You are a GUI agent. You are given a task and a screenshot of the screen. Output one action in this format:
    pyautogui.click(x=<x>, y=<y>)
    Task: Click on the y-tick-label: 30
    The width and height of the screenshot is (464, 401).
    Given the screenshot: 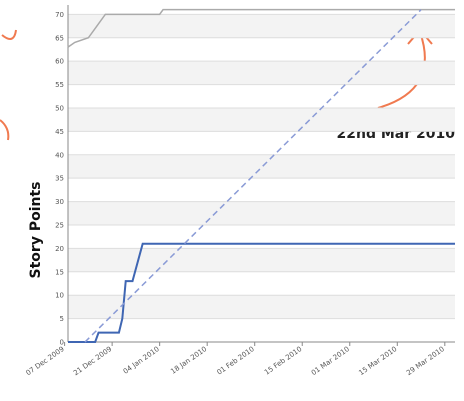 What is the action you would take?
    pyautogui.click(x=59, y=202)
    